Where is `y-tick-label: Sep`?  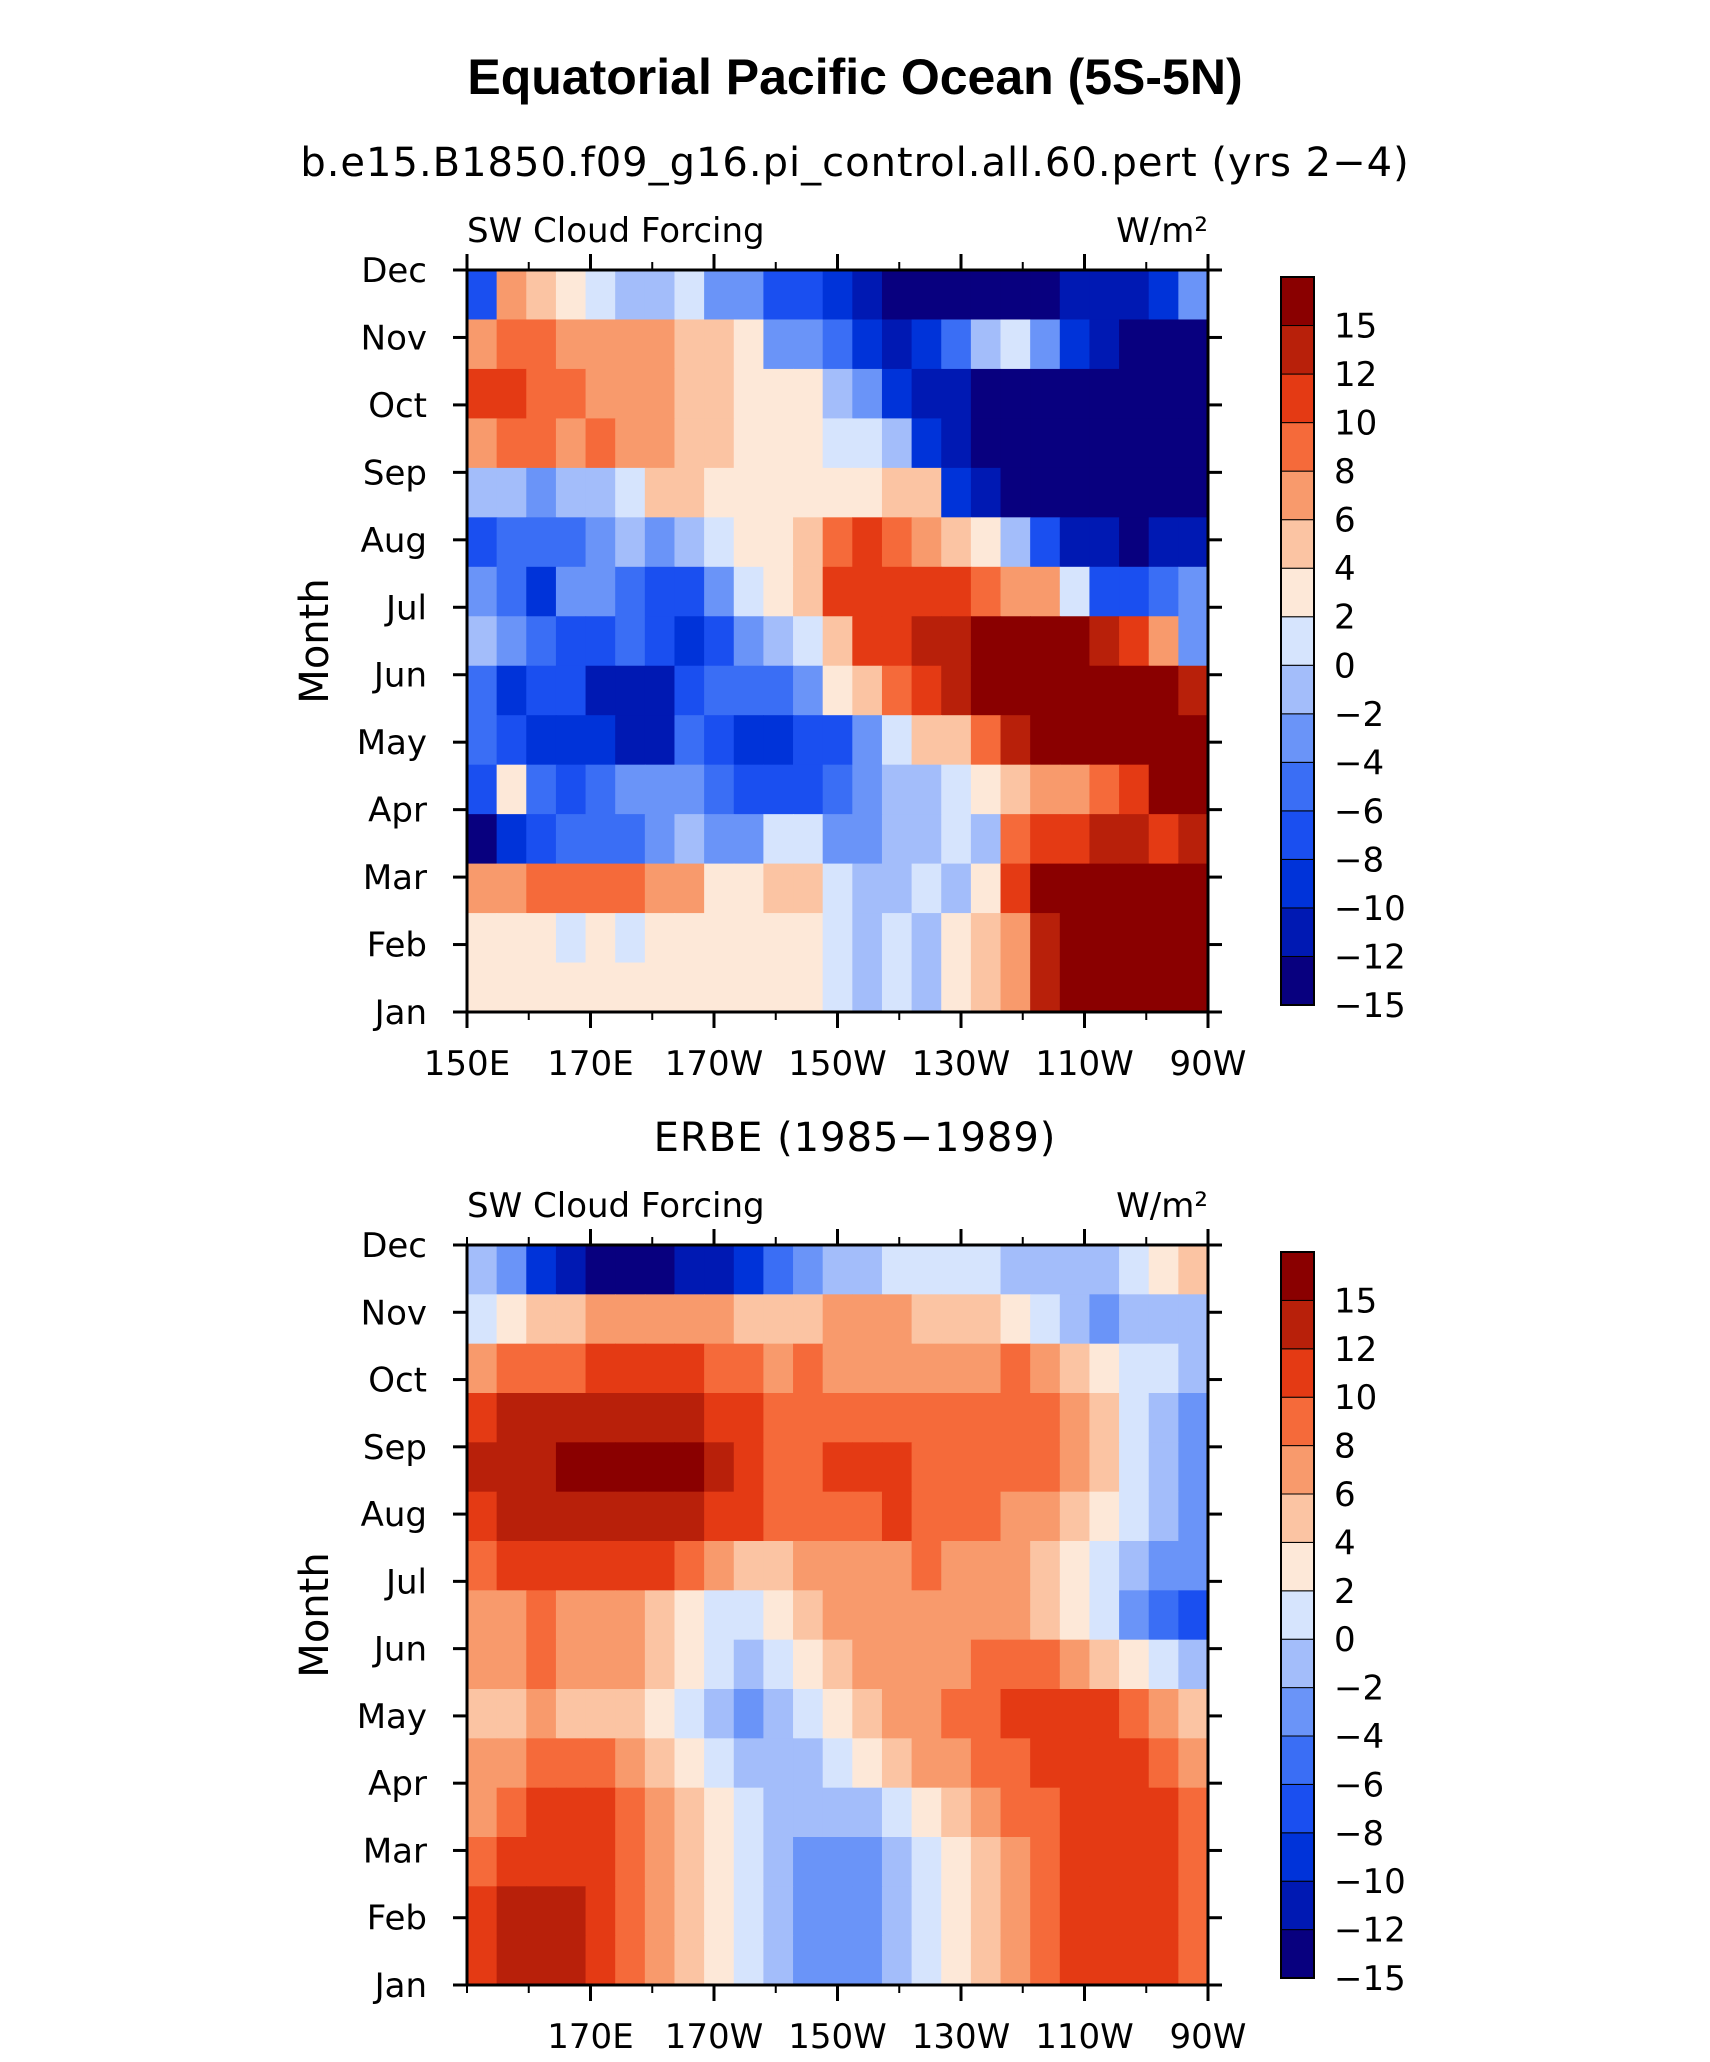 y-tick-label: Sep is located at coordinates (395, 1448).